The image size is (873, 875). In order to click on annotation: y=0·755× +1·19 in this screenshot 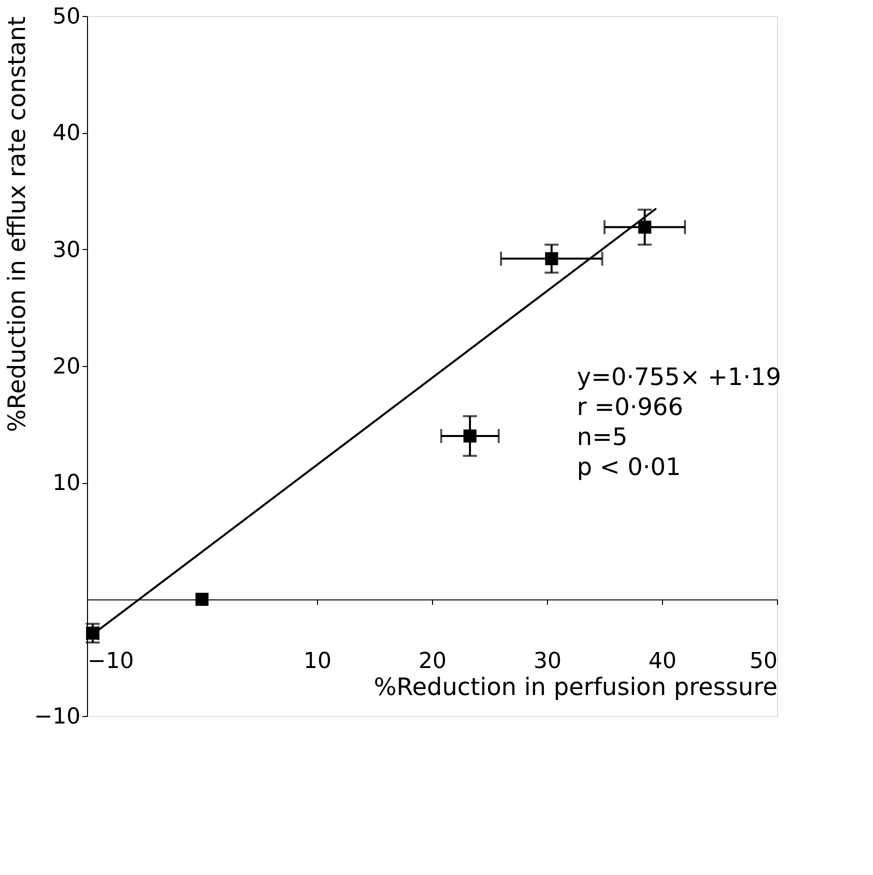, I will do `click(679, 377)`.